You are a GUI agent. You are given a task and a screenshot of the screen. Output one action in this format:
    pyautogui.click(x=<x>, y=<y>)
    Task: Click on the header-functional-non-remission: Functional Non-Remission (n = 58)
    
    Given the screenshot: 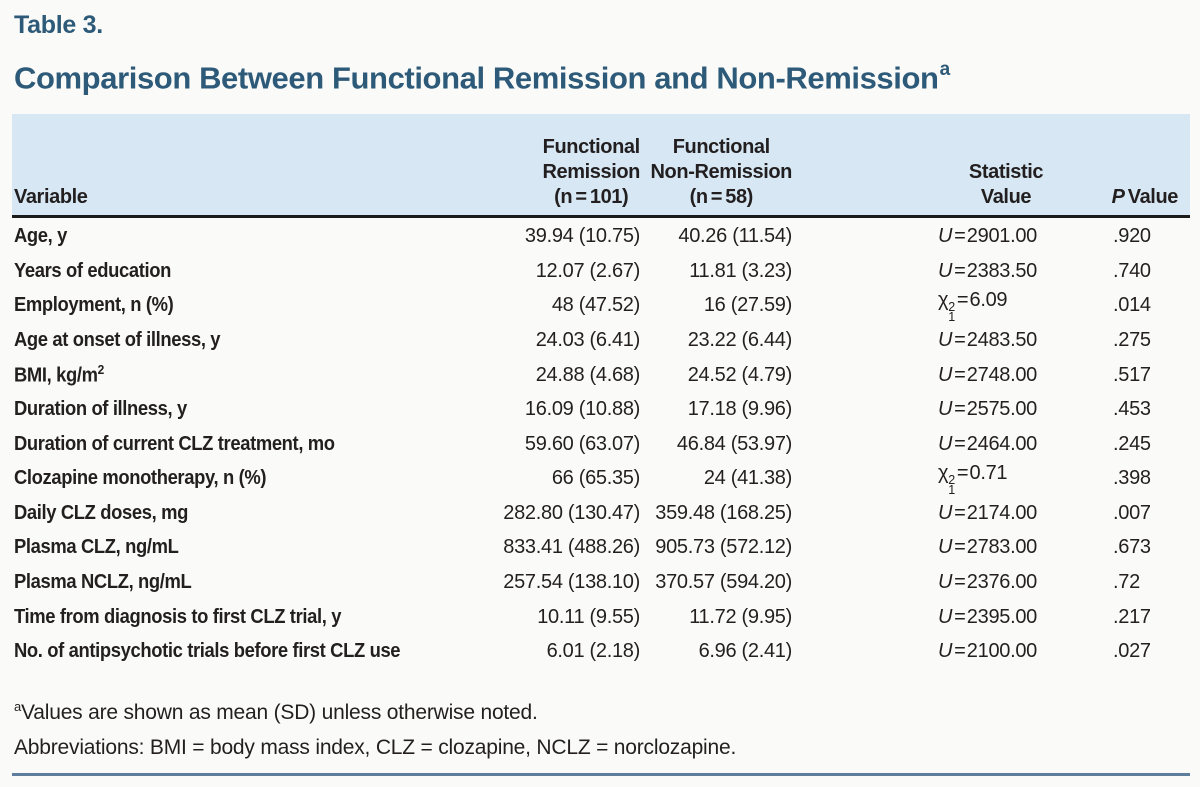 What is the action you would take?
    pyautogui.click(x=716, y=175)
    